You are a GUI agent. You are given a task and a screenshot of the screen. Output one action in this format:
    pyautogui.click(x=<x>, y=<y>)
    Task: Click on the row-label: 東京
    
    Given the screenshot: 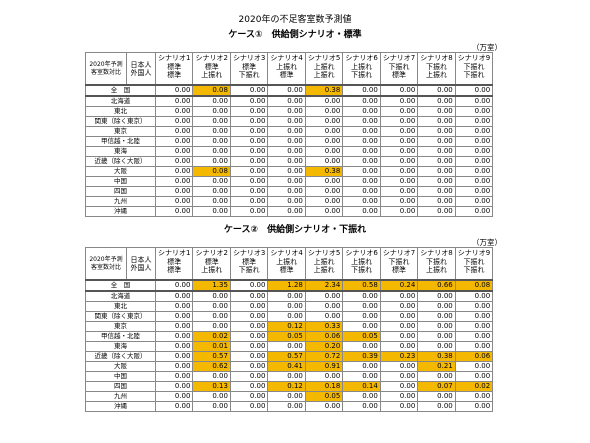 What is the action you would take?
    pyautogui.click(x=120, y=131)
    